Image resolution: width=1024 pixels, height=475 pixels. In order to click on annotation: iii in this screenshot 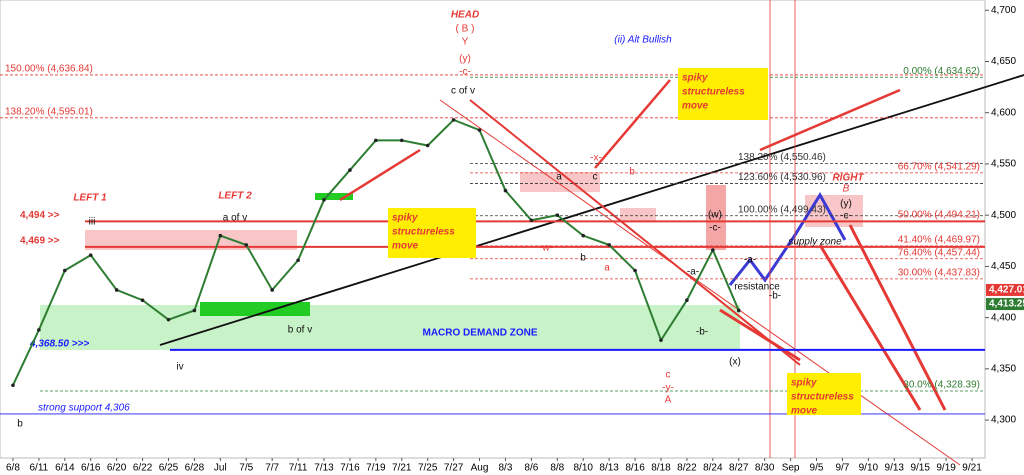, I will do `click(92, 222)`.